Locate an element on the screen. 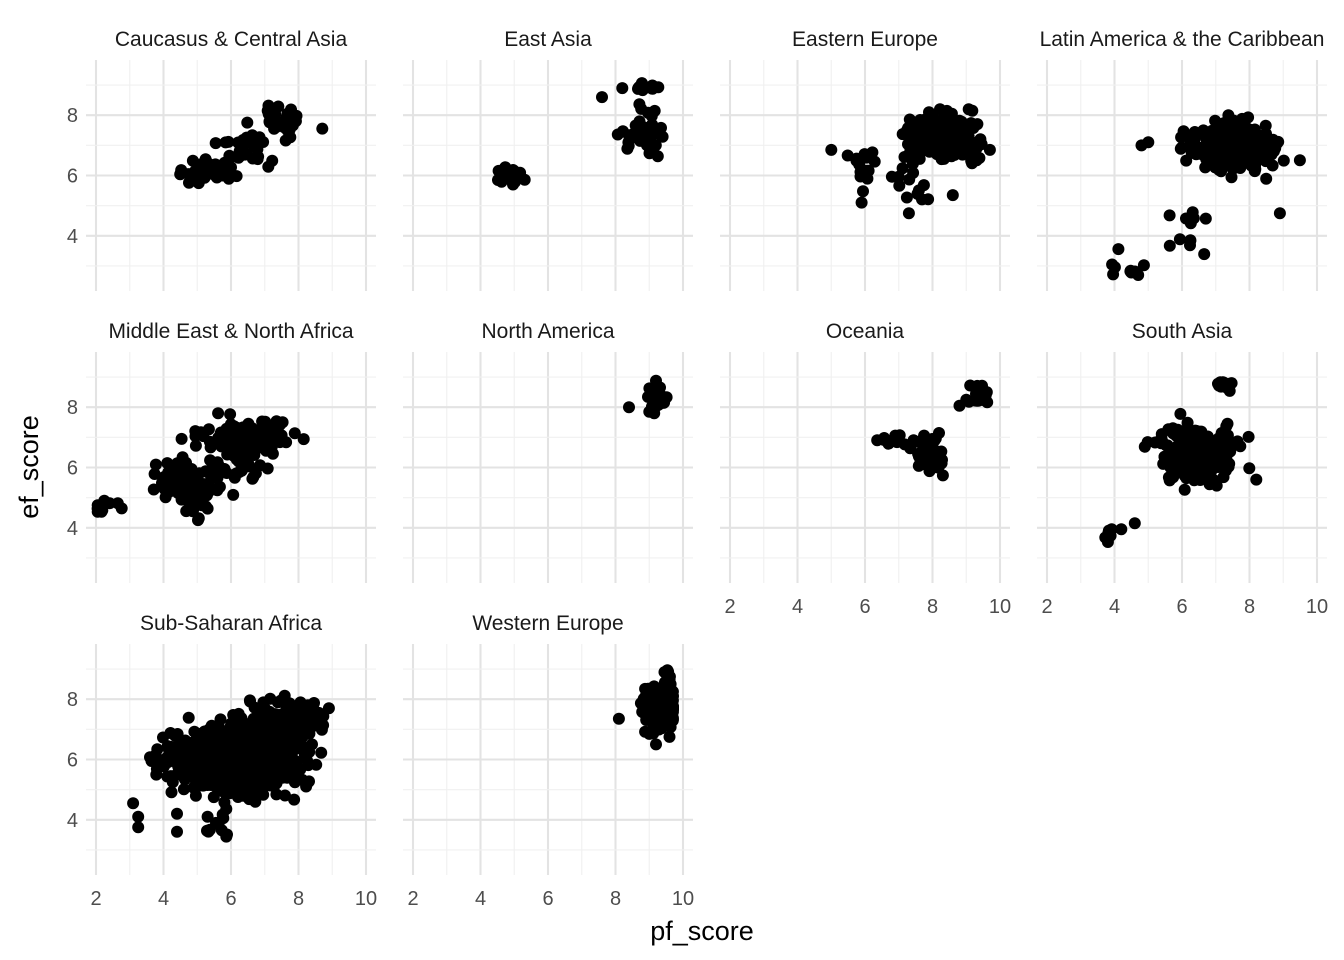  y-tick-label: 6 is located at coordinates (72, 469).